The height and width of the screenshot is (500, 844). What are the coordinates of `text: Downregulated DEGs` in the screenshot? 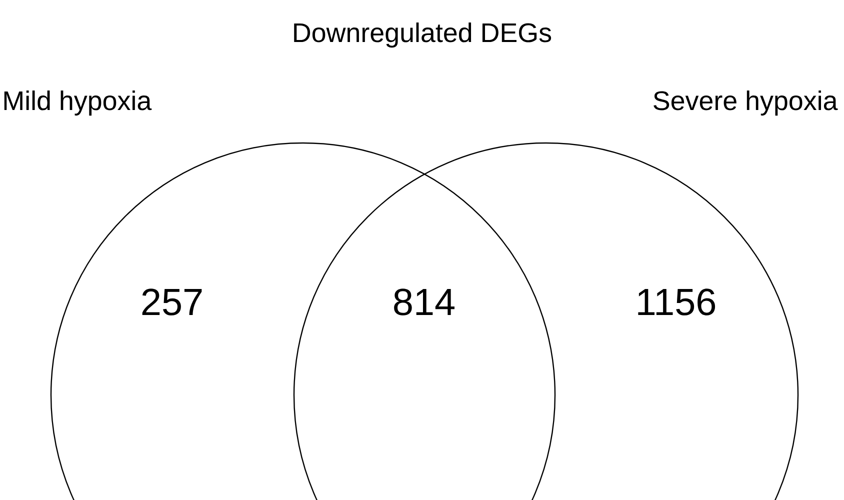 It's located at (423, 35).